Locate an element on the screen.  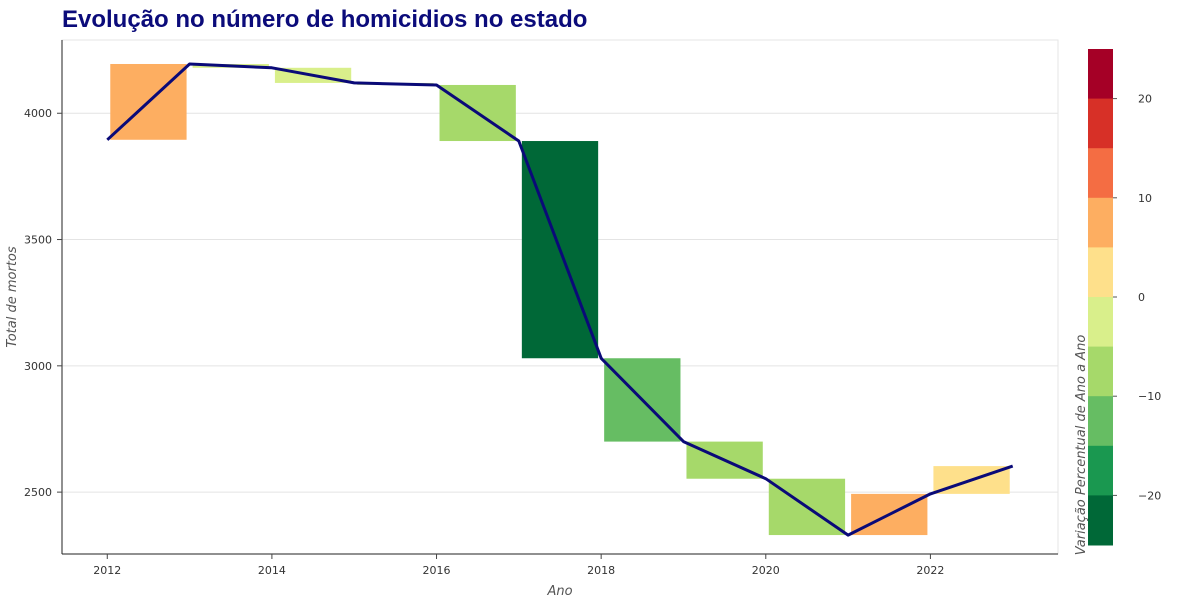
x-tick-label: 2022 is located at coordinates (930, 570).